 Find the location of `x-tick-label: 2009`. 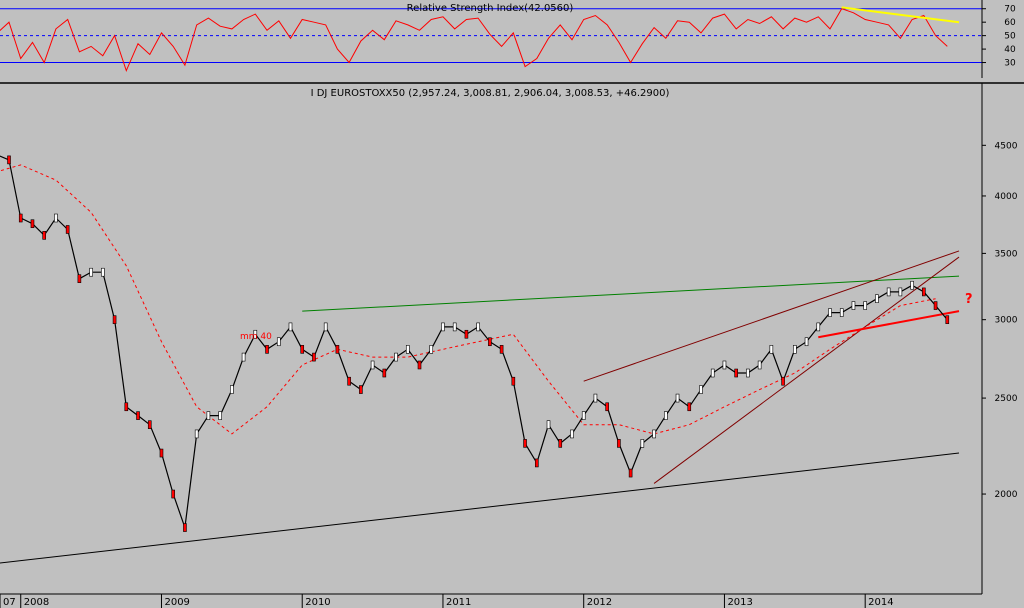

x-tick-label: 2009 is located at coordinates (176, 602).